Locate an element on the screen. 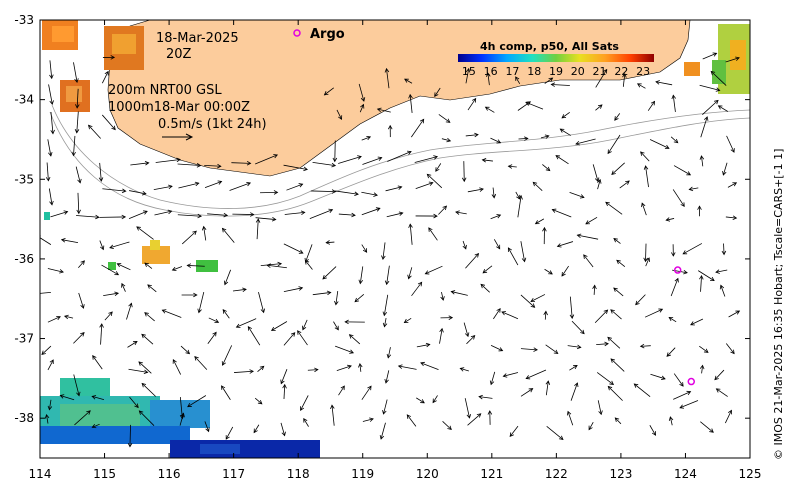 This screenshot has width=791, height=492. argo-float-marker is located at coordinates (677, 270).